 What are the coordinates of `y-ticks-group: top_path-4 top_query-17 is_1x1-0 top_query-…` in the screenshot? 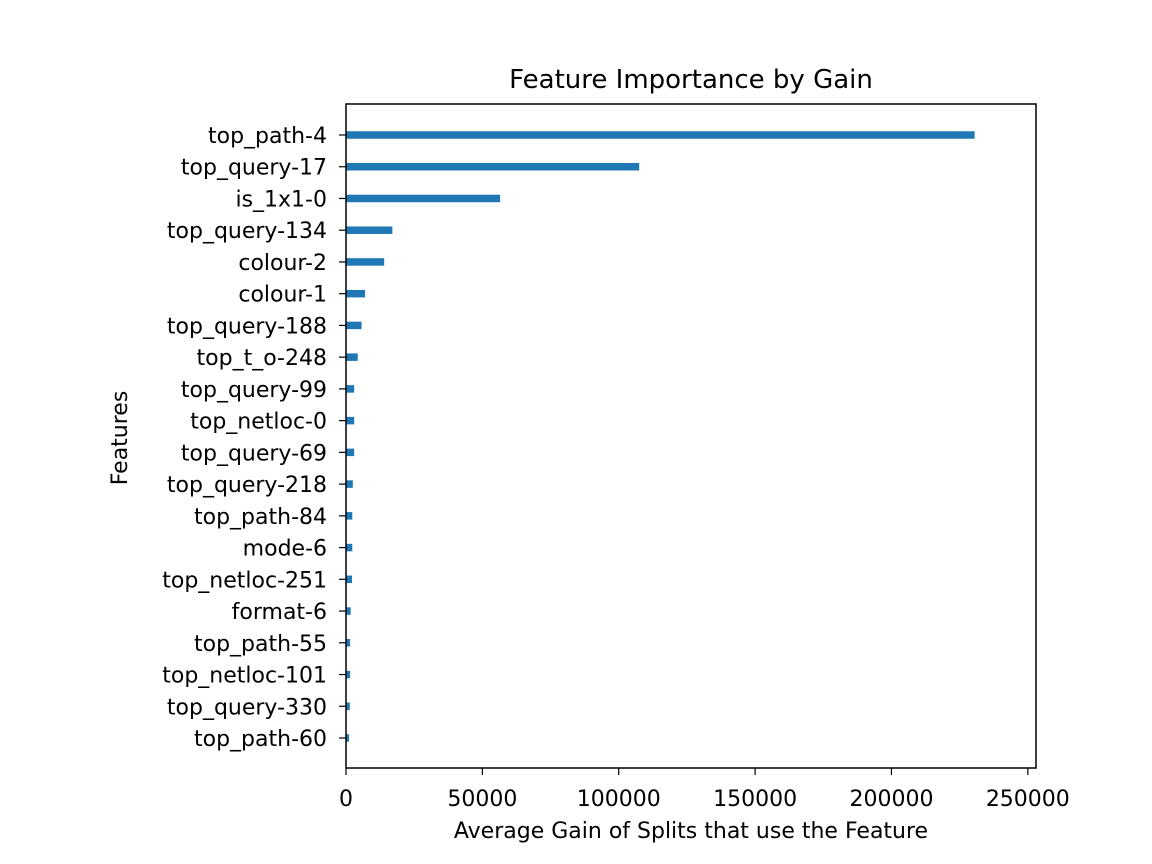 It's located at (254, 438).